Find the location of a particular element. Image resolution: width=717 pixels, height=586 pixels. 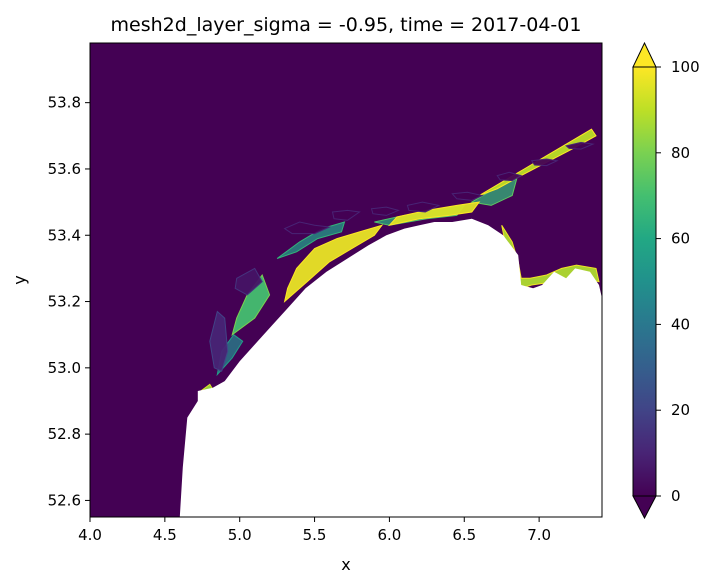

x-tick-label: 7.0 is located at coordinates (539, 535).